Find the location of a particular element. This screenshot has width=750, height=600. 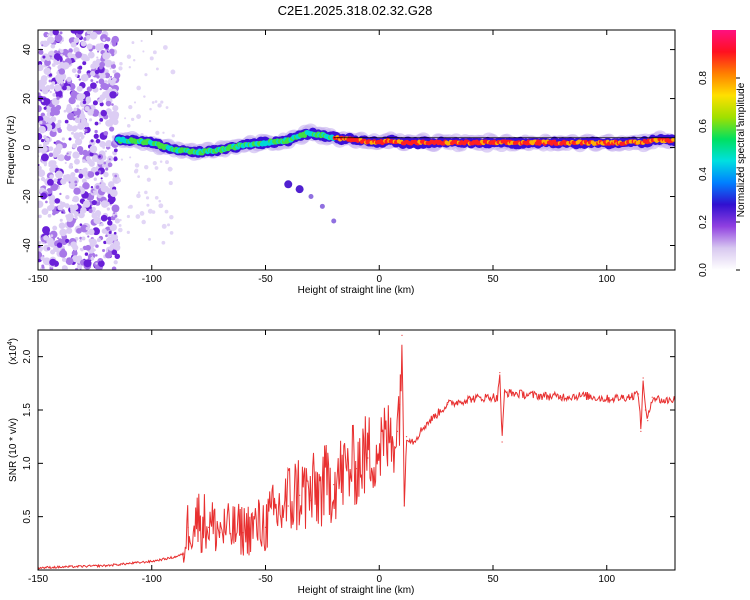

snr-ytick-label: 0.5 is located at coordinates (27, 516).